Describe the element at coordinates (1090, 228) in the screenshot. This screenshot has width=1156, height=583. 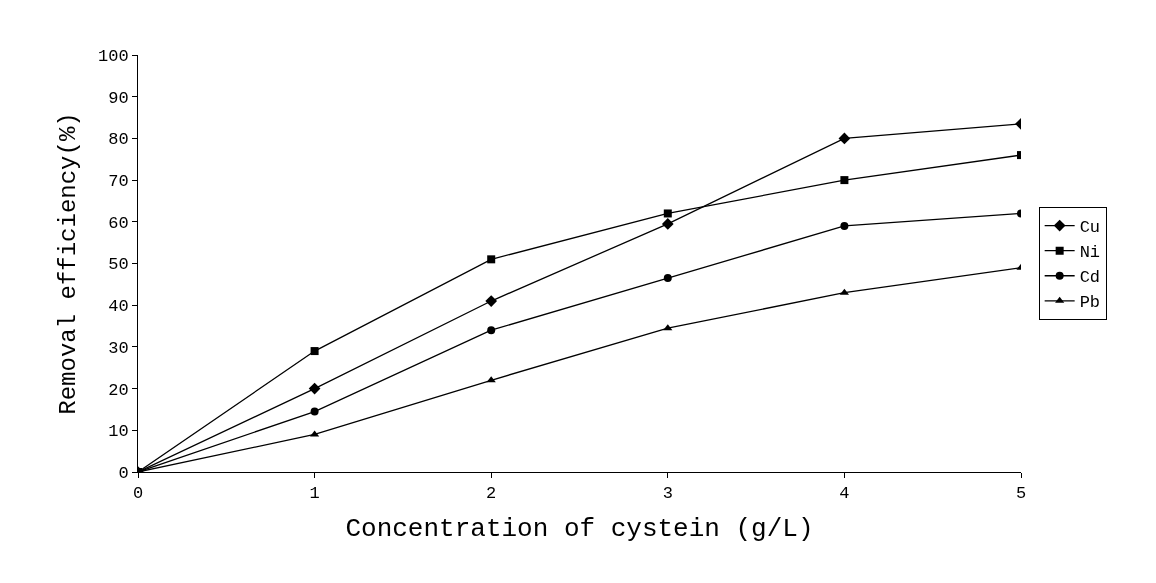
I see `legend-label: Cu` at that location.